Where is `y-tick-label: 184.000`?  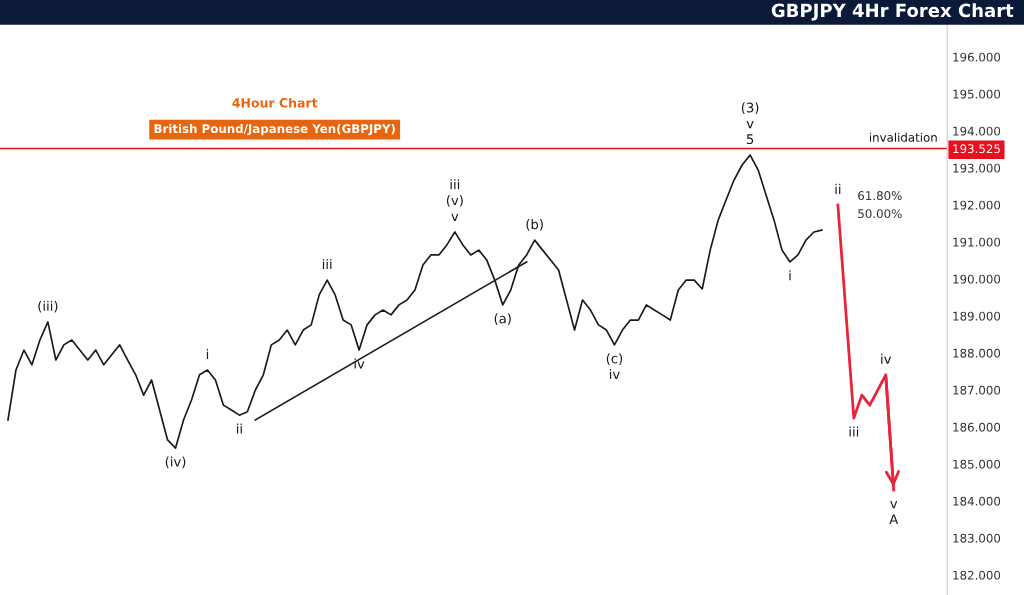
y-tick-label: 184.000 is located at coordinates (977, 501).